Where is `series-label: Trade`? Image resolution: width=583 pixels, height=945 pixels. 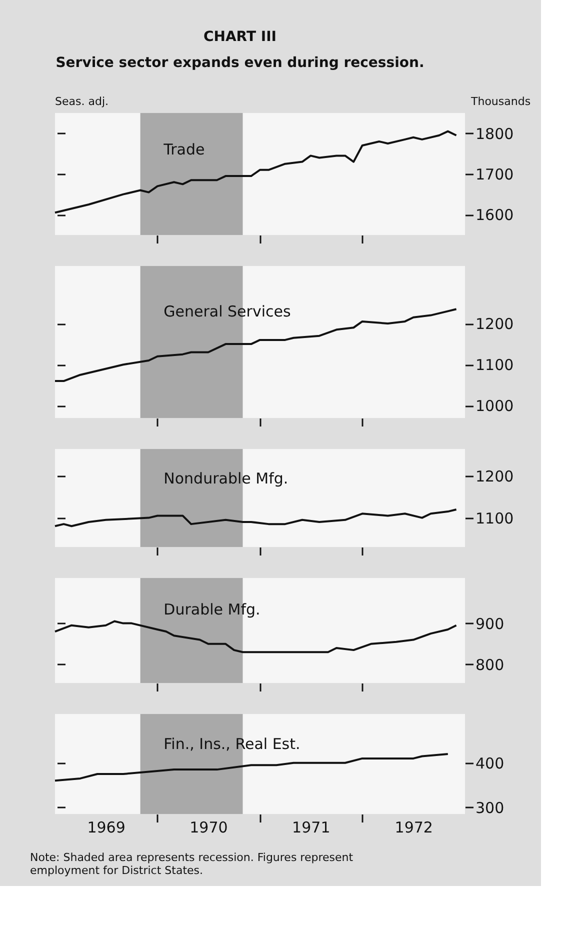
series-label: Trade is located at coordinates (183, 149).